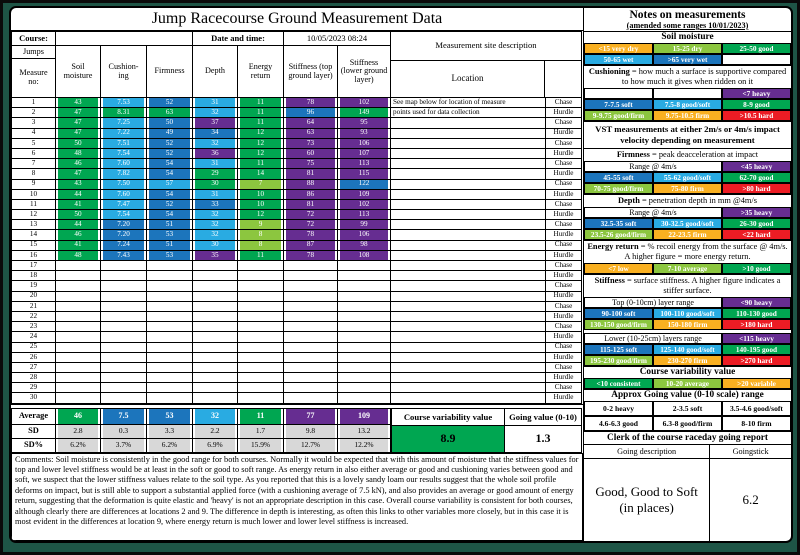 The width and height of the screenshot is (800, 555). I want to click on measure-no: 24, so click(33, 337).